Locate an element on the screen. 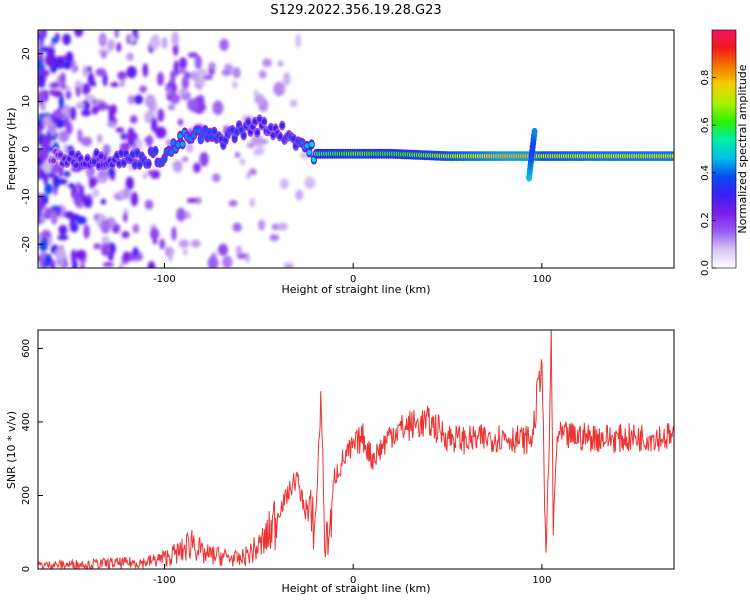 This screenshot has height=600, width=750. snr-x-ticks: -100 0 100 is located at coordinates (352, 575).